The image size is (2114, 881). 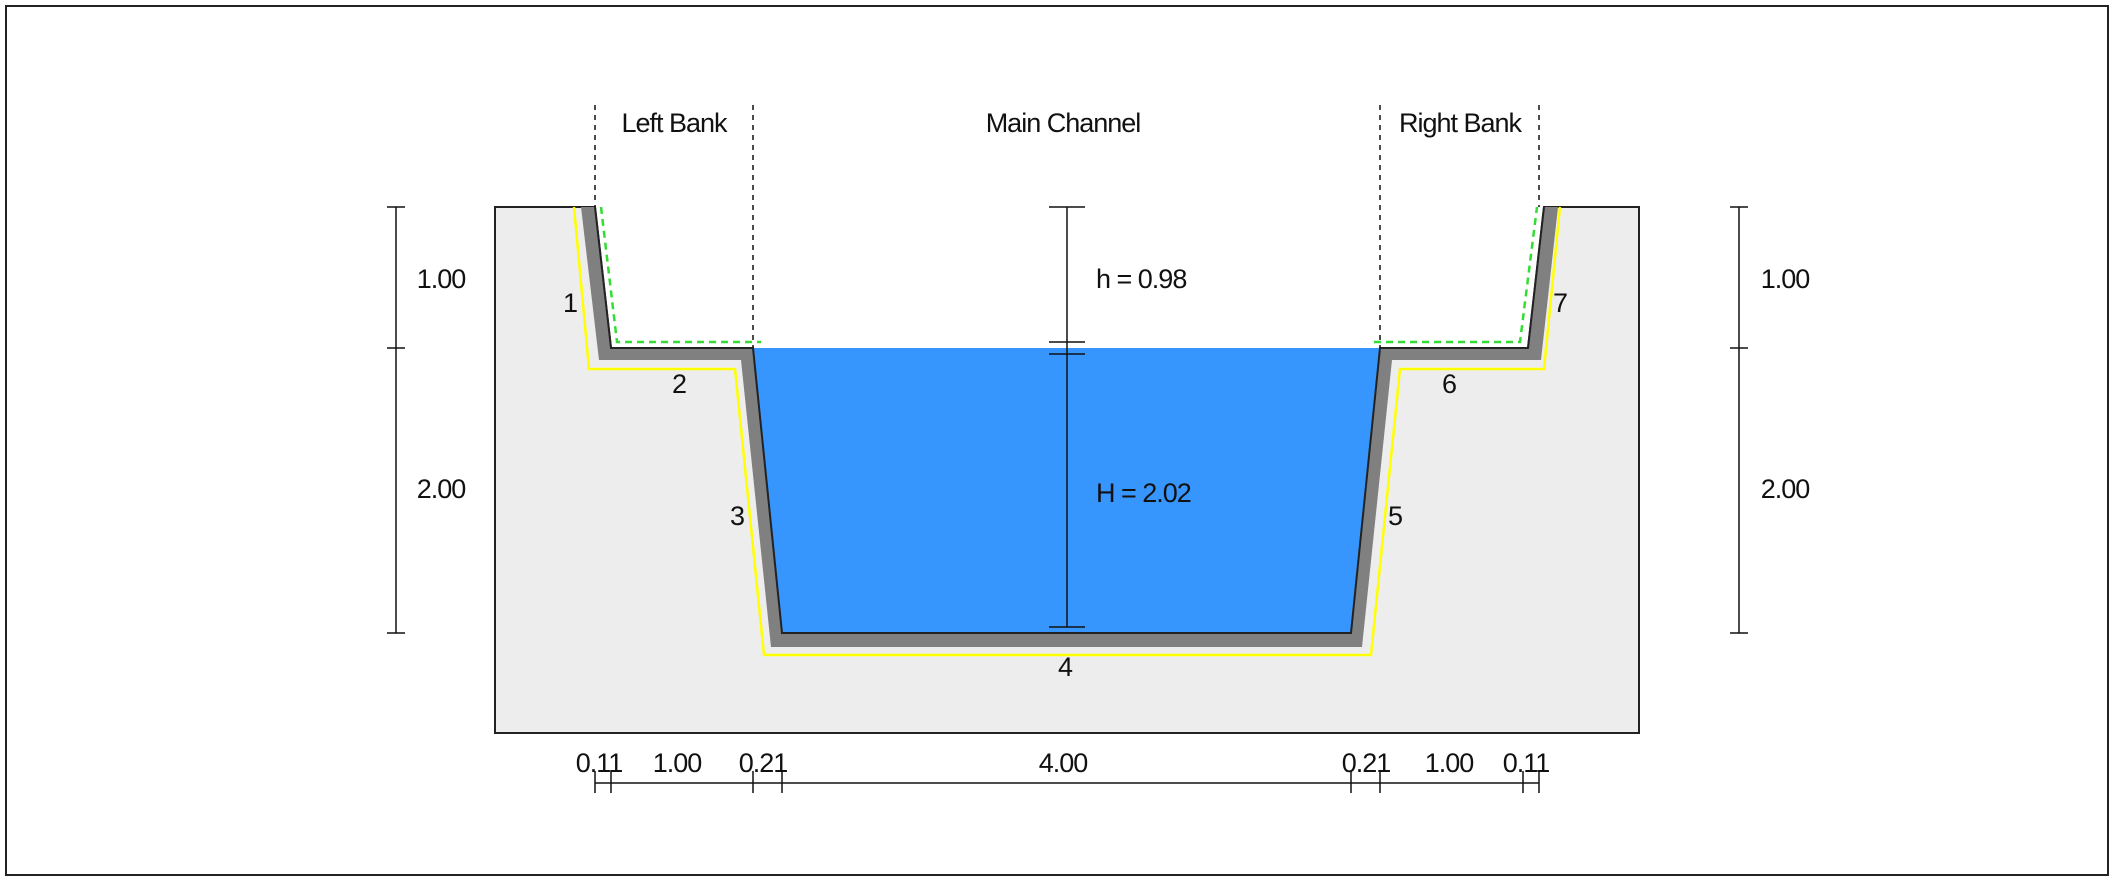 I want to click on bottom-dim-right-slope: 0.21, so click(x=1366, y=763).